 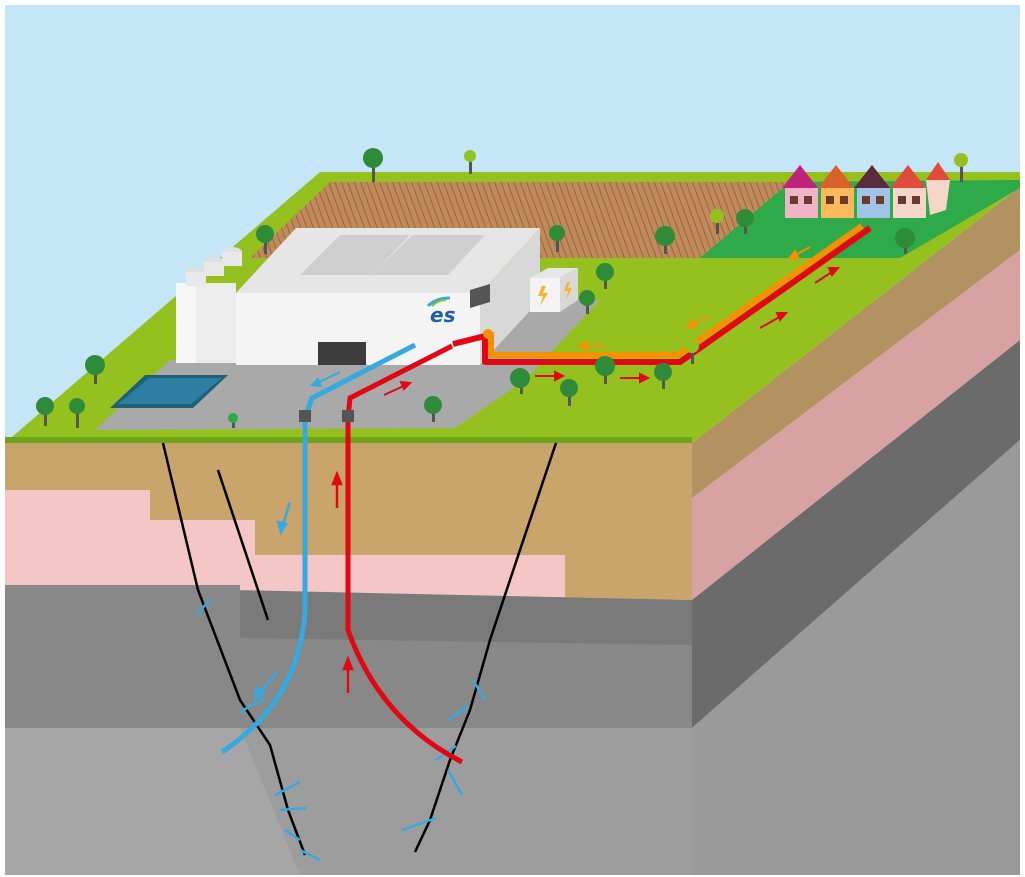 I want to click on production-well, so click(x=404, y=554).